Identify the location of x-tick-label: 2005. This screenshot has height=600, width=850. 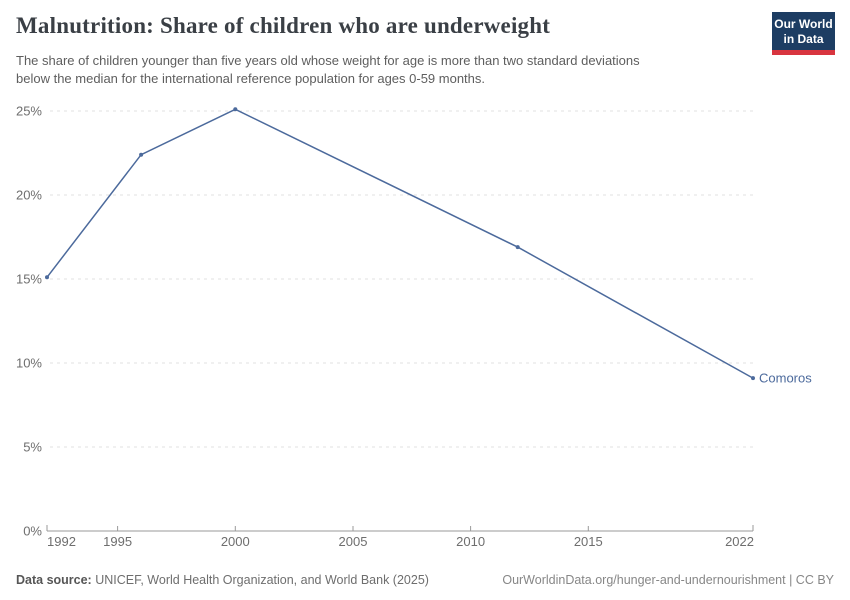
(353, 541).